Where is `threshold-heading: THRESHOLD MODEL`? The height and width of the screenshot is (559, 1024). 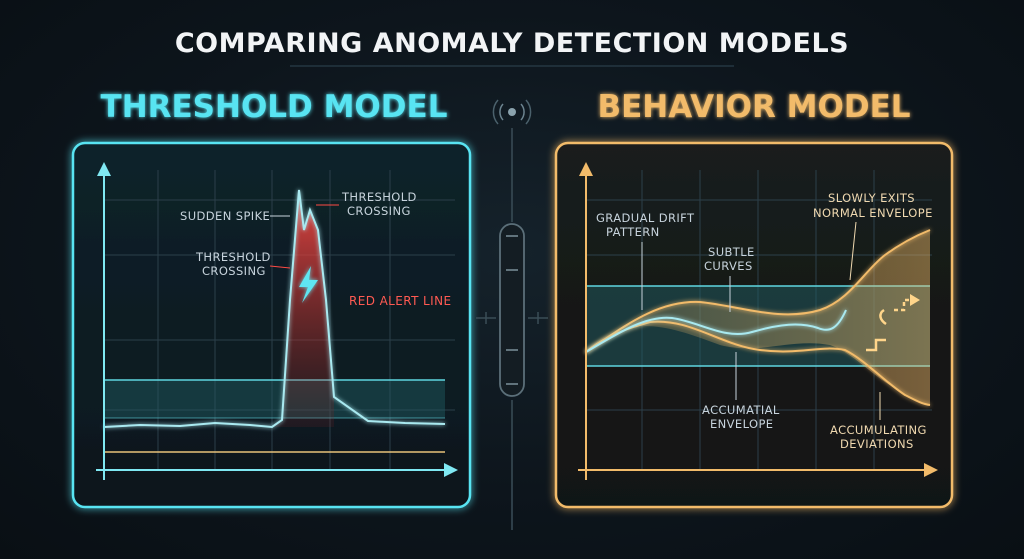
threshold-heading: THRESHOLD MODEL is located at coordinates (274, 107).